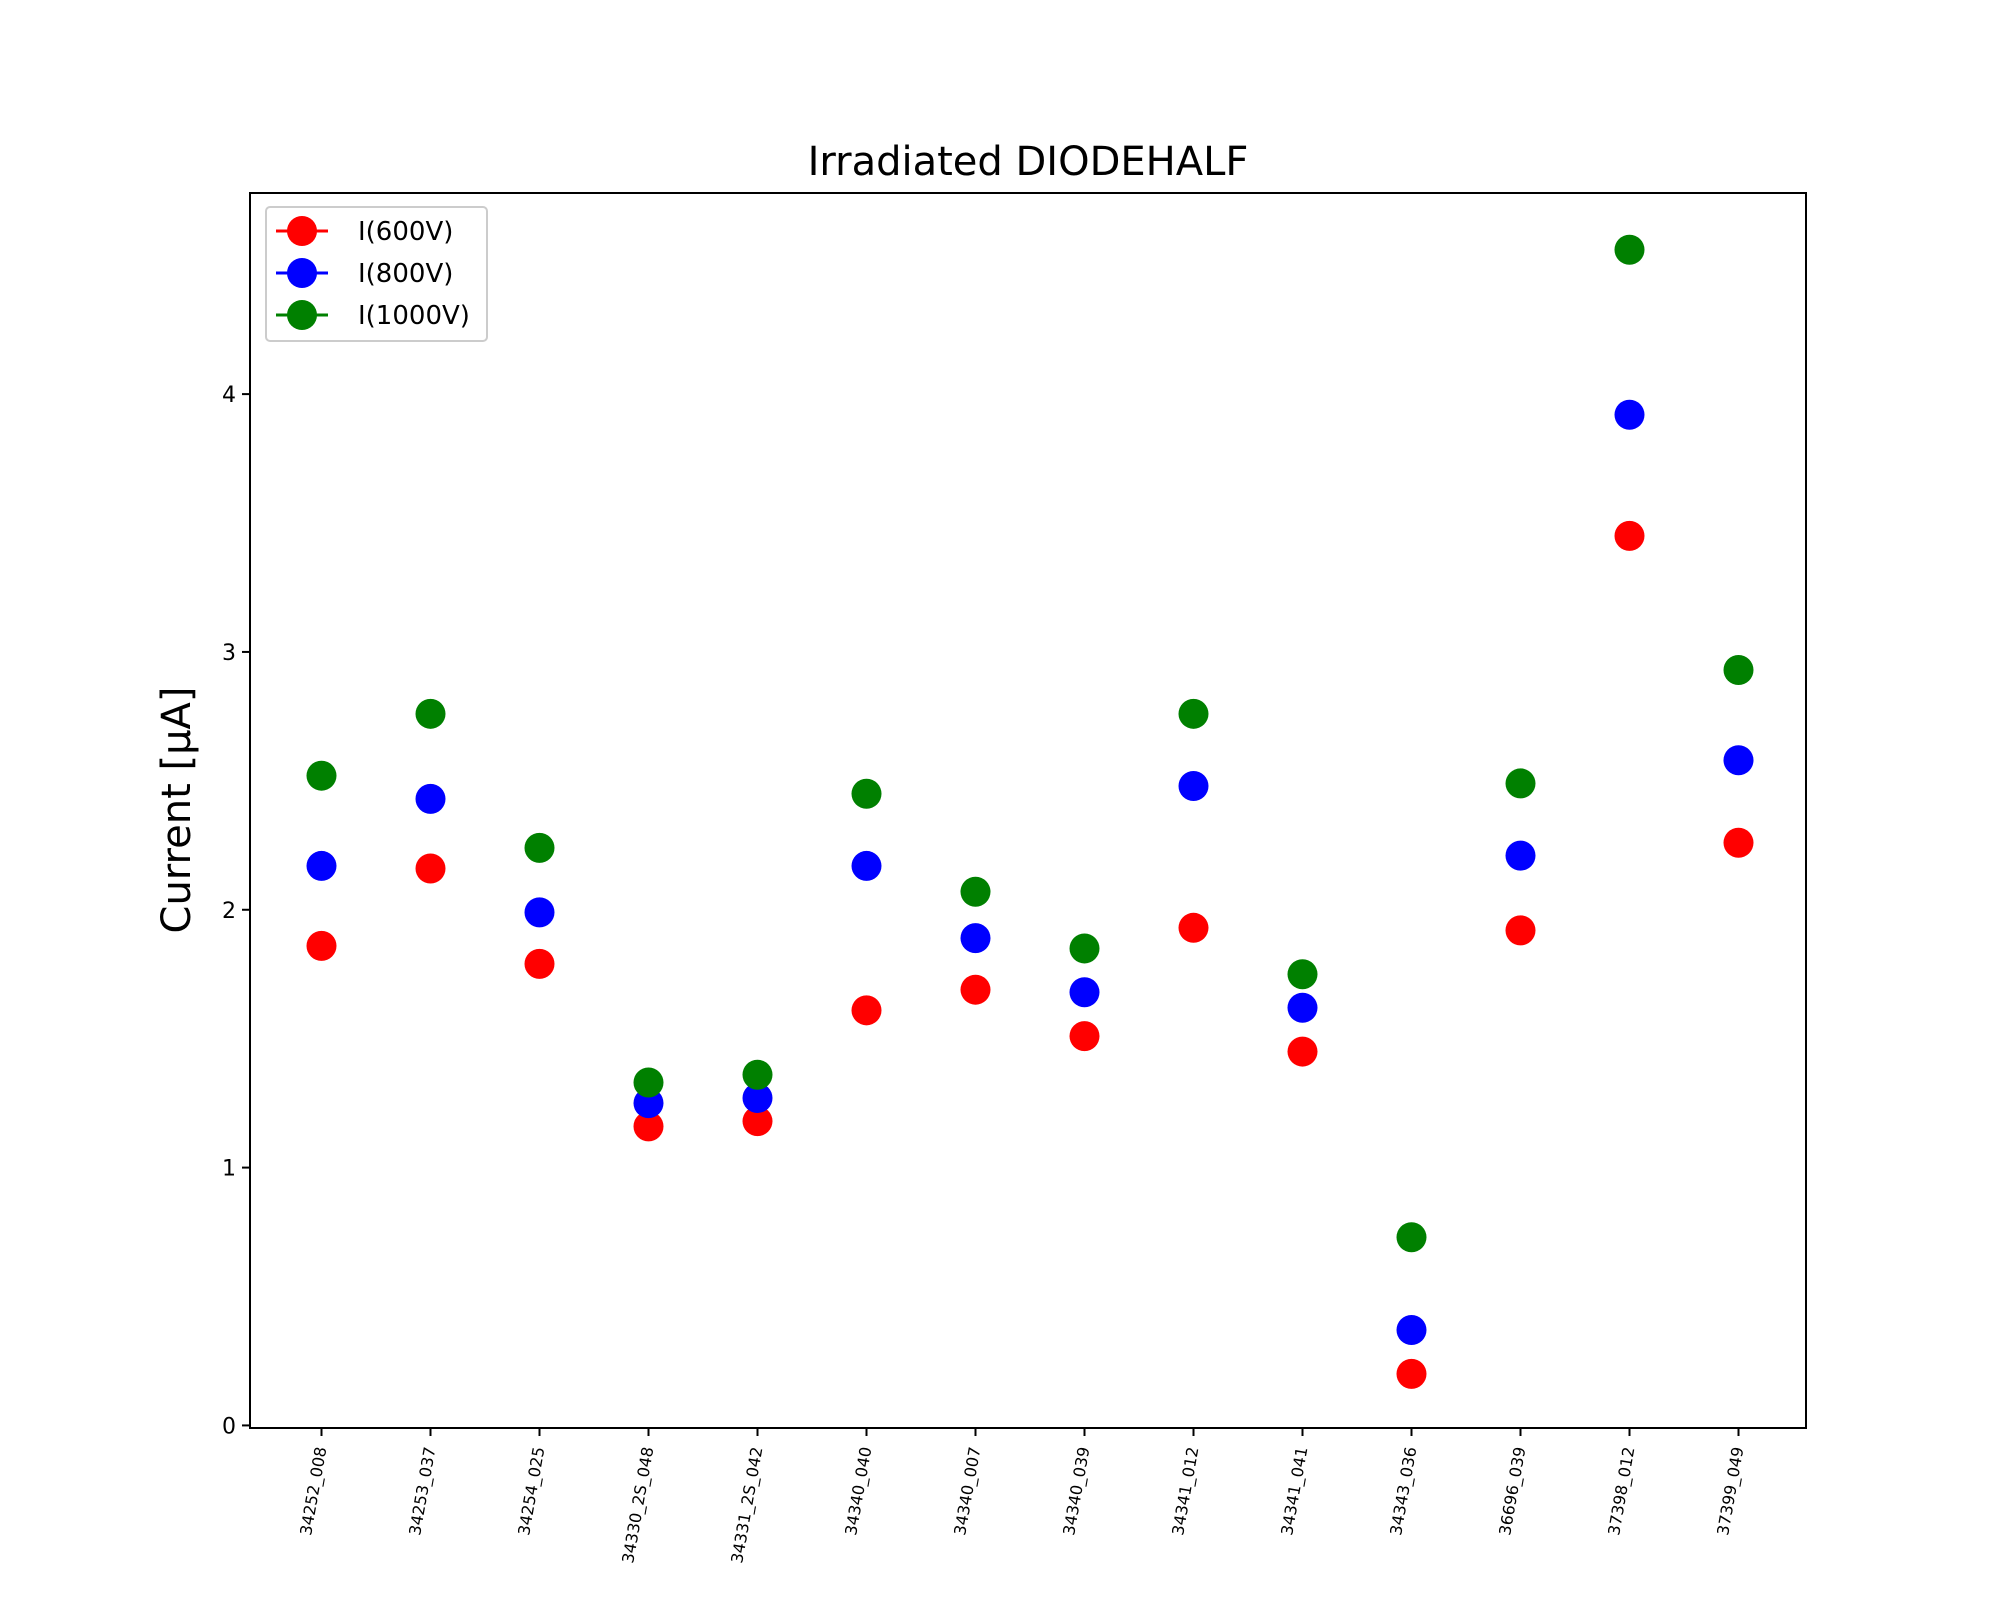  I want to click on legend: I(600V) I(800V) I(1000V), so click(376, 274).